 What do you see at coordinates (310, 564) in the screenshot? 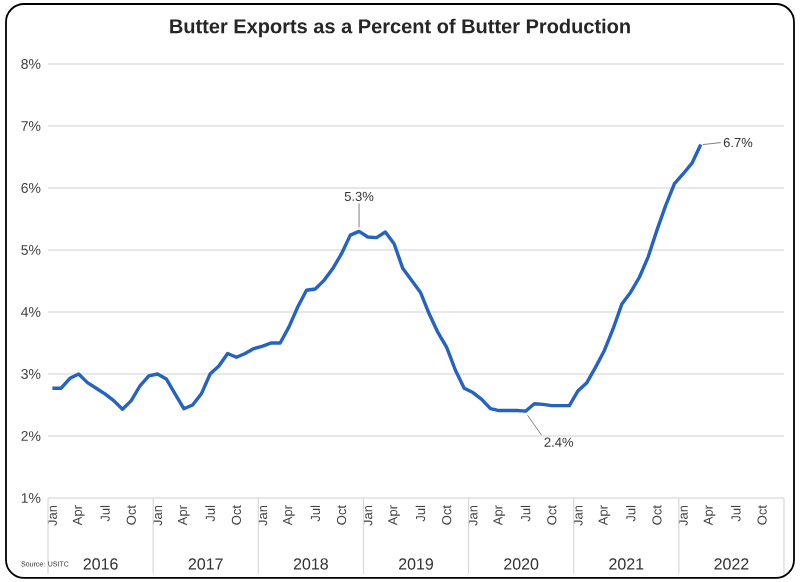
I see `text: 2018` at bounding box center [310, 564].